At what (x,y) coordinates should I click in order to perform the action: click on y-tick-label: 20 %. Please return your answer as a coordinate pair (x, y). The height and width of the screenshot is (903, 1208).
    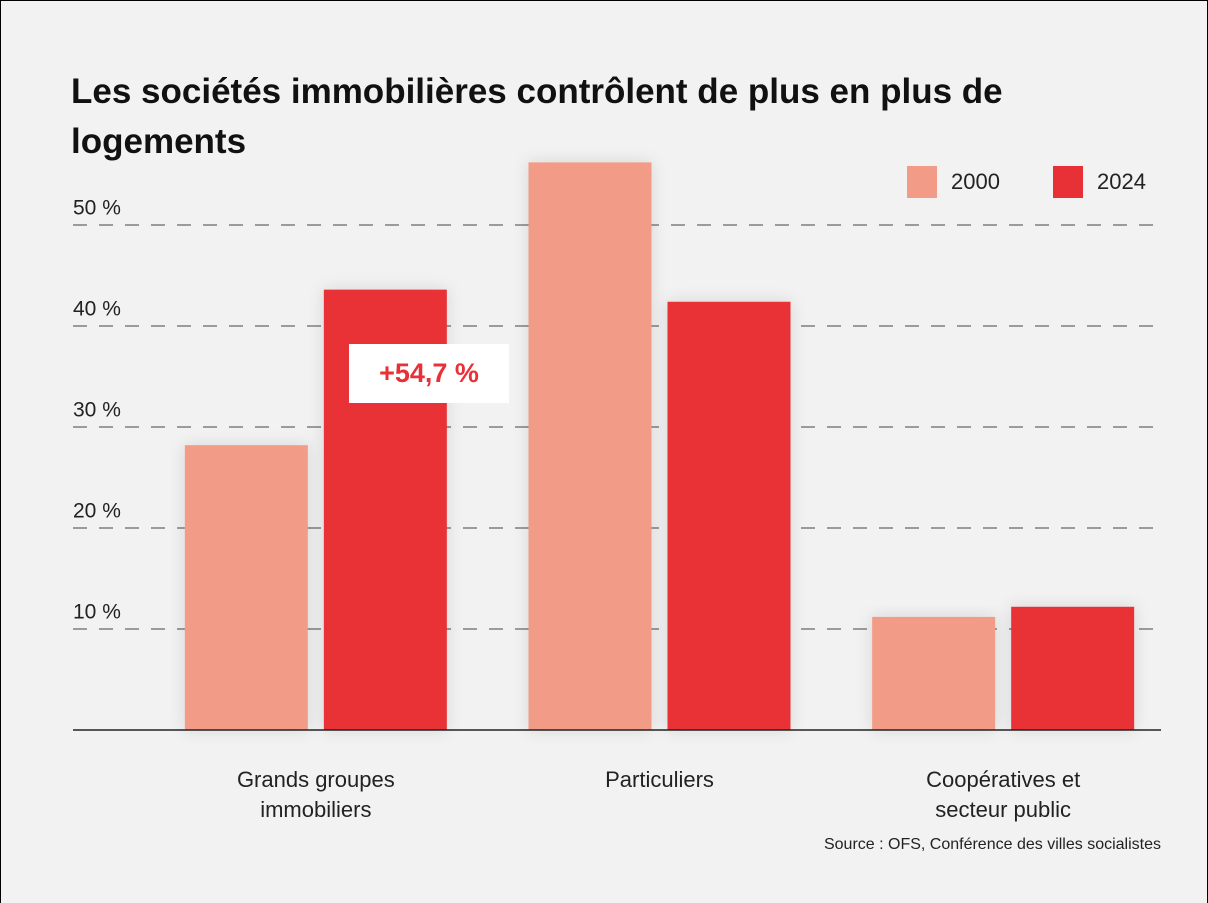
    Looking at the image, I should click on (97, 511).